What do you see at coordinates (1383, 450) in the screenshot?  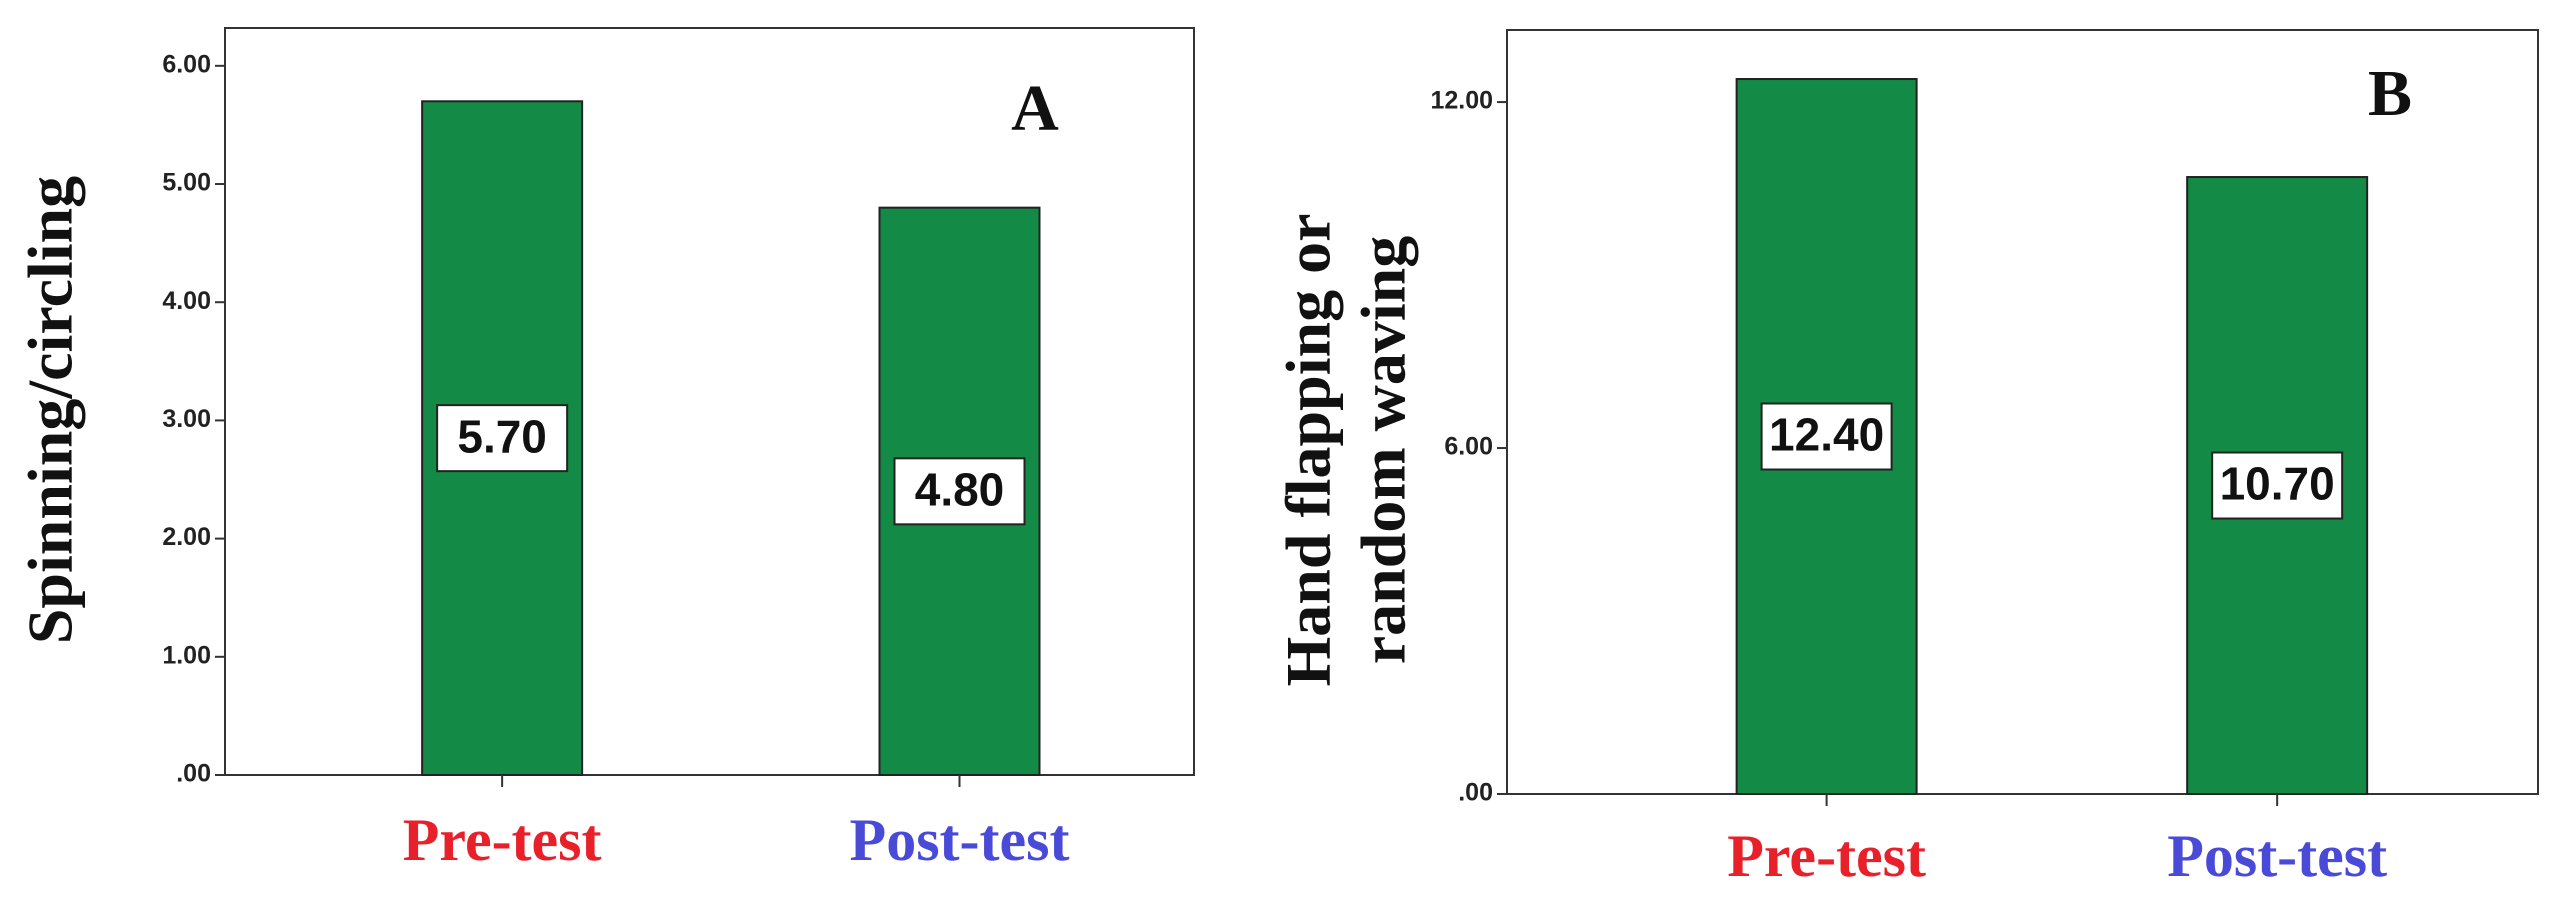 I see `y-axis-label: random waving` at bounding box center [1383, 450].